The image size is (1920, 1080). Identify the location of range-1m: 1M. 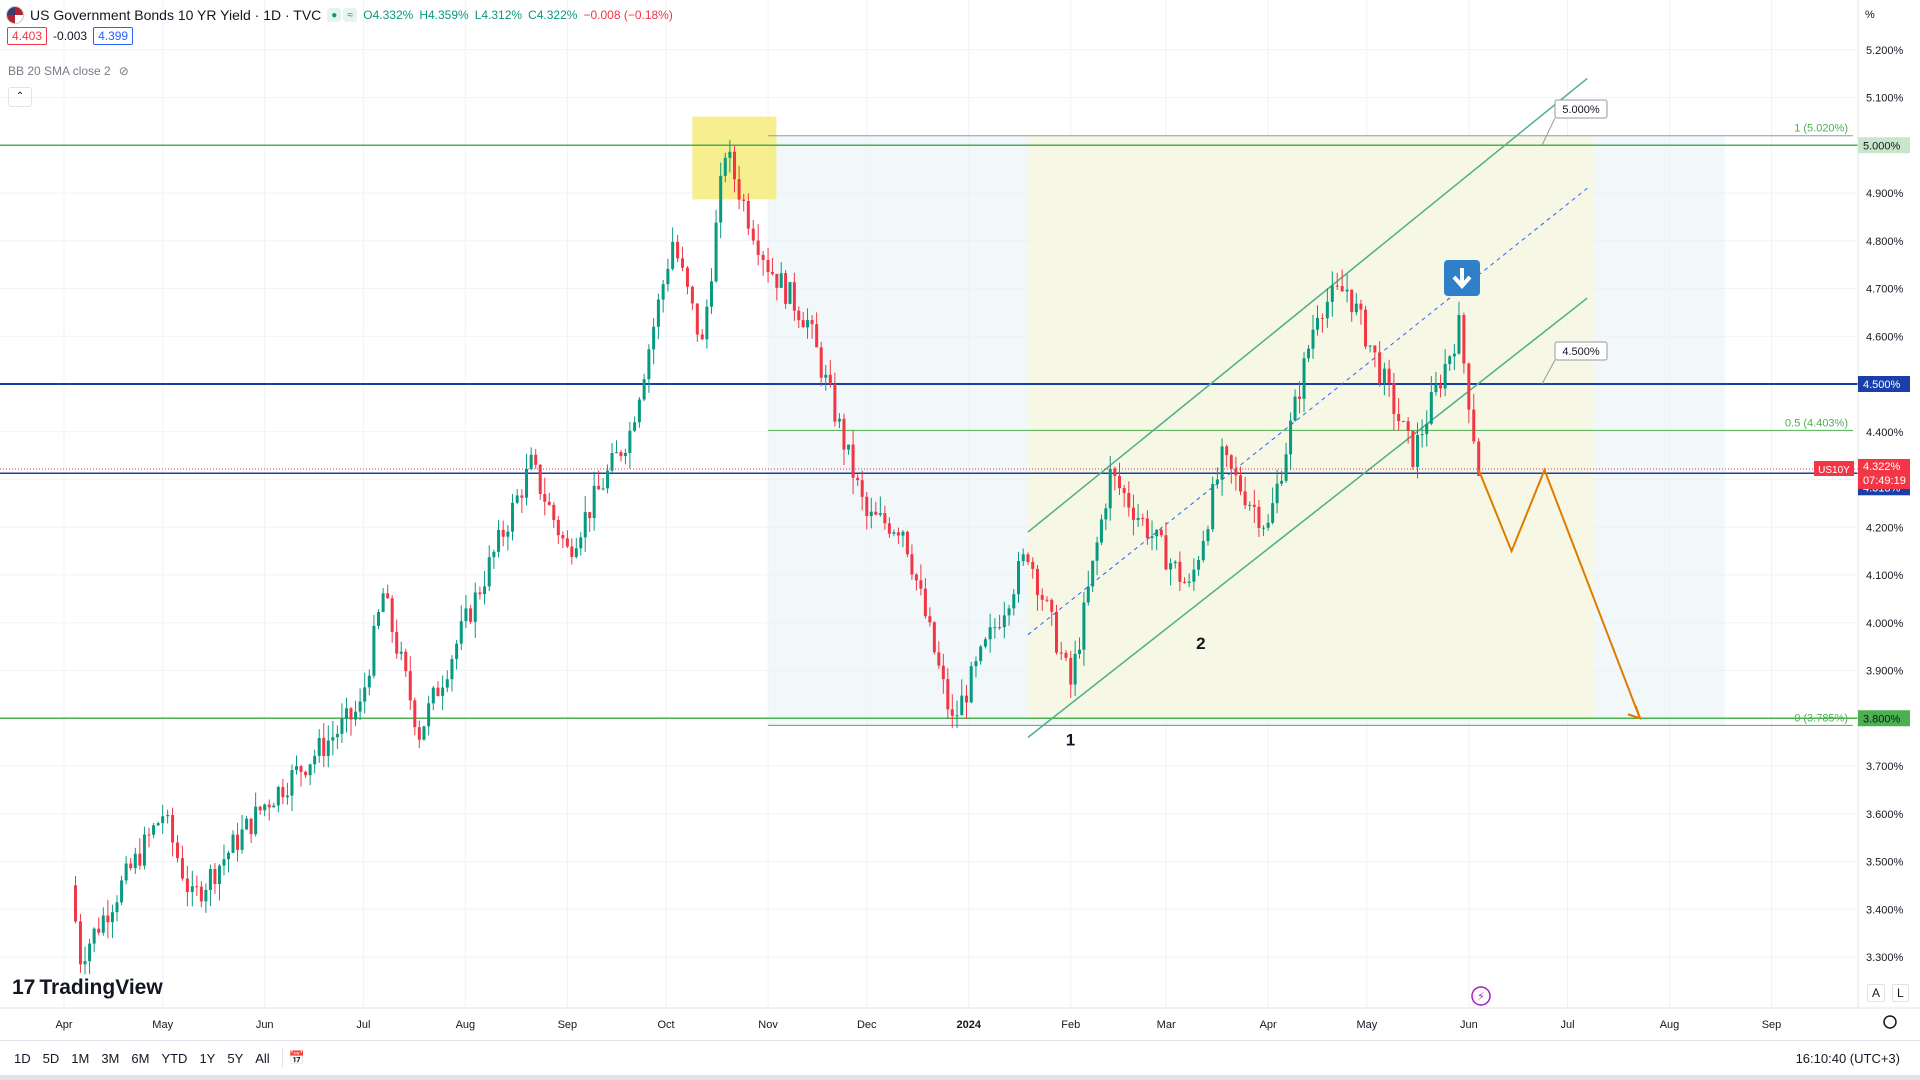
(80, 1058).